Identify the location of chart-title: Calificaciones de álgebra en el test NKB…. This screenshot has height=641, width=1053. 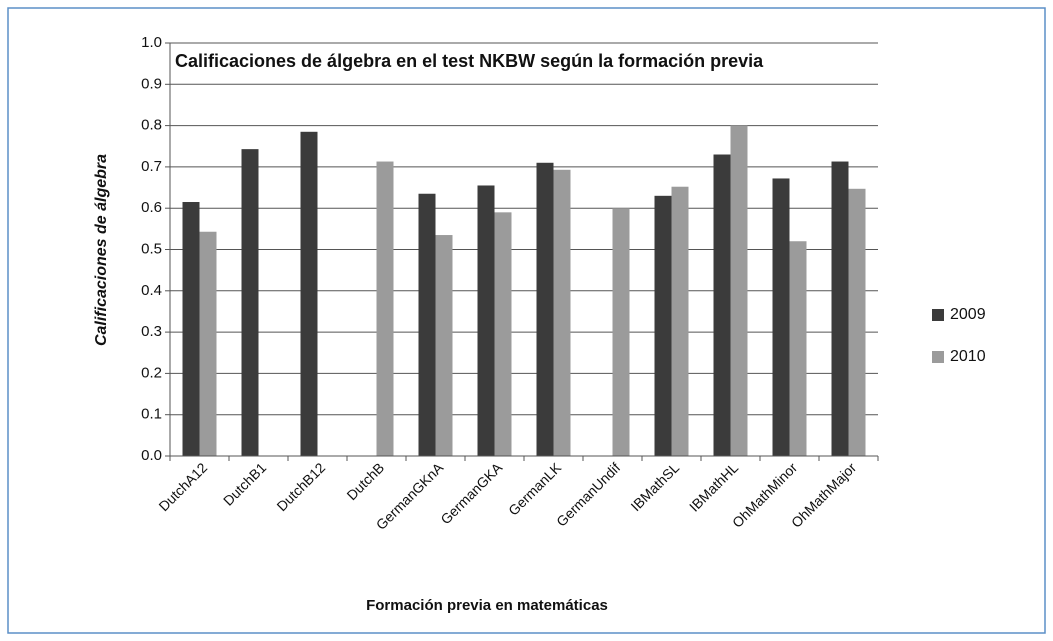
(469, 61).